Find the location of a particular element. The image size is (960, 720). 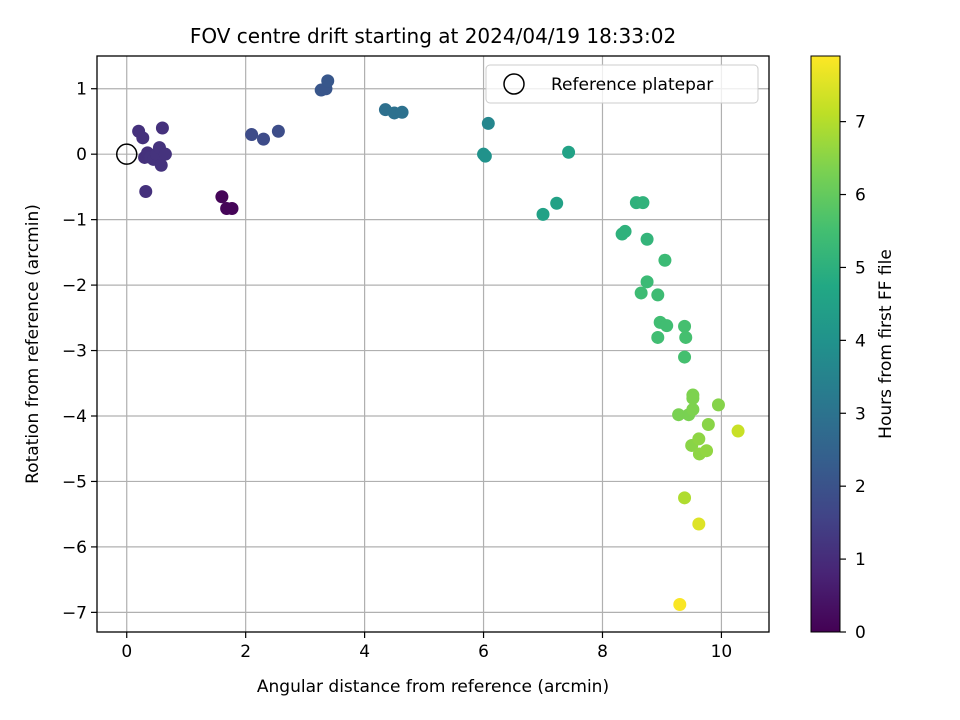

y-ticks: 1 0 −1 −2 −3 −4 −5 −6 −7 is located at coordinates (79, 351).